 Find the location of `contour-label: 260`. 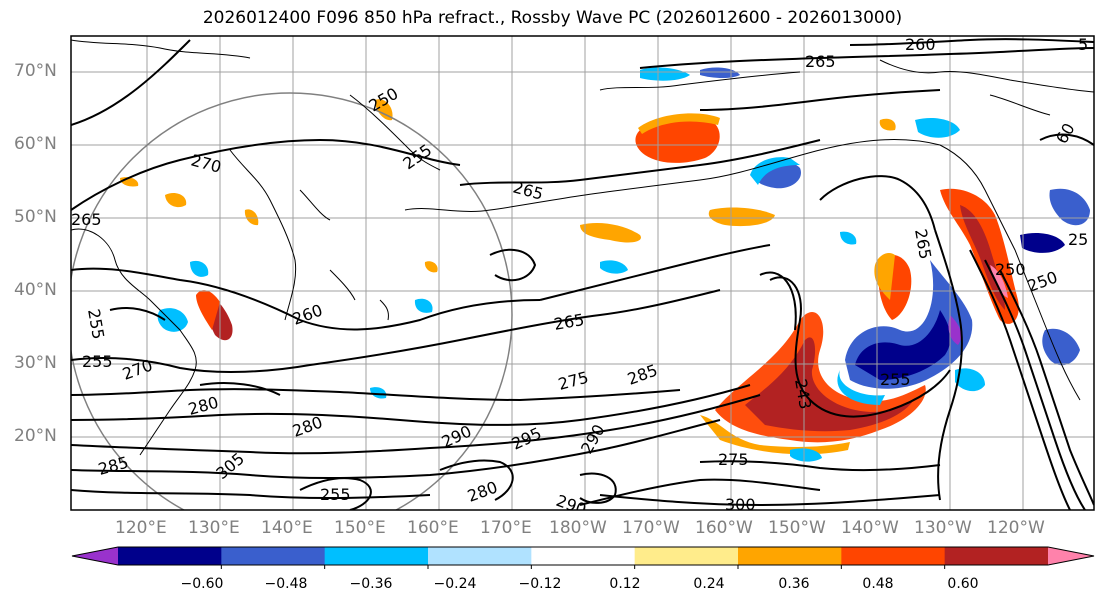

contour-label: 260 is located at coordinates (920, 44).